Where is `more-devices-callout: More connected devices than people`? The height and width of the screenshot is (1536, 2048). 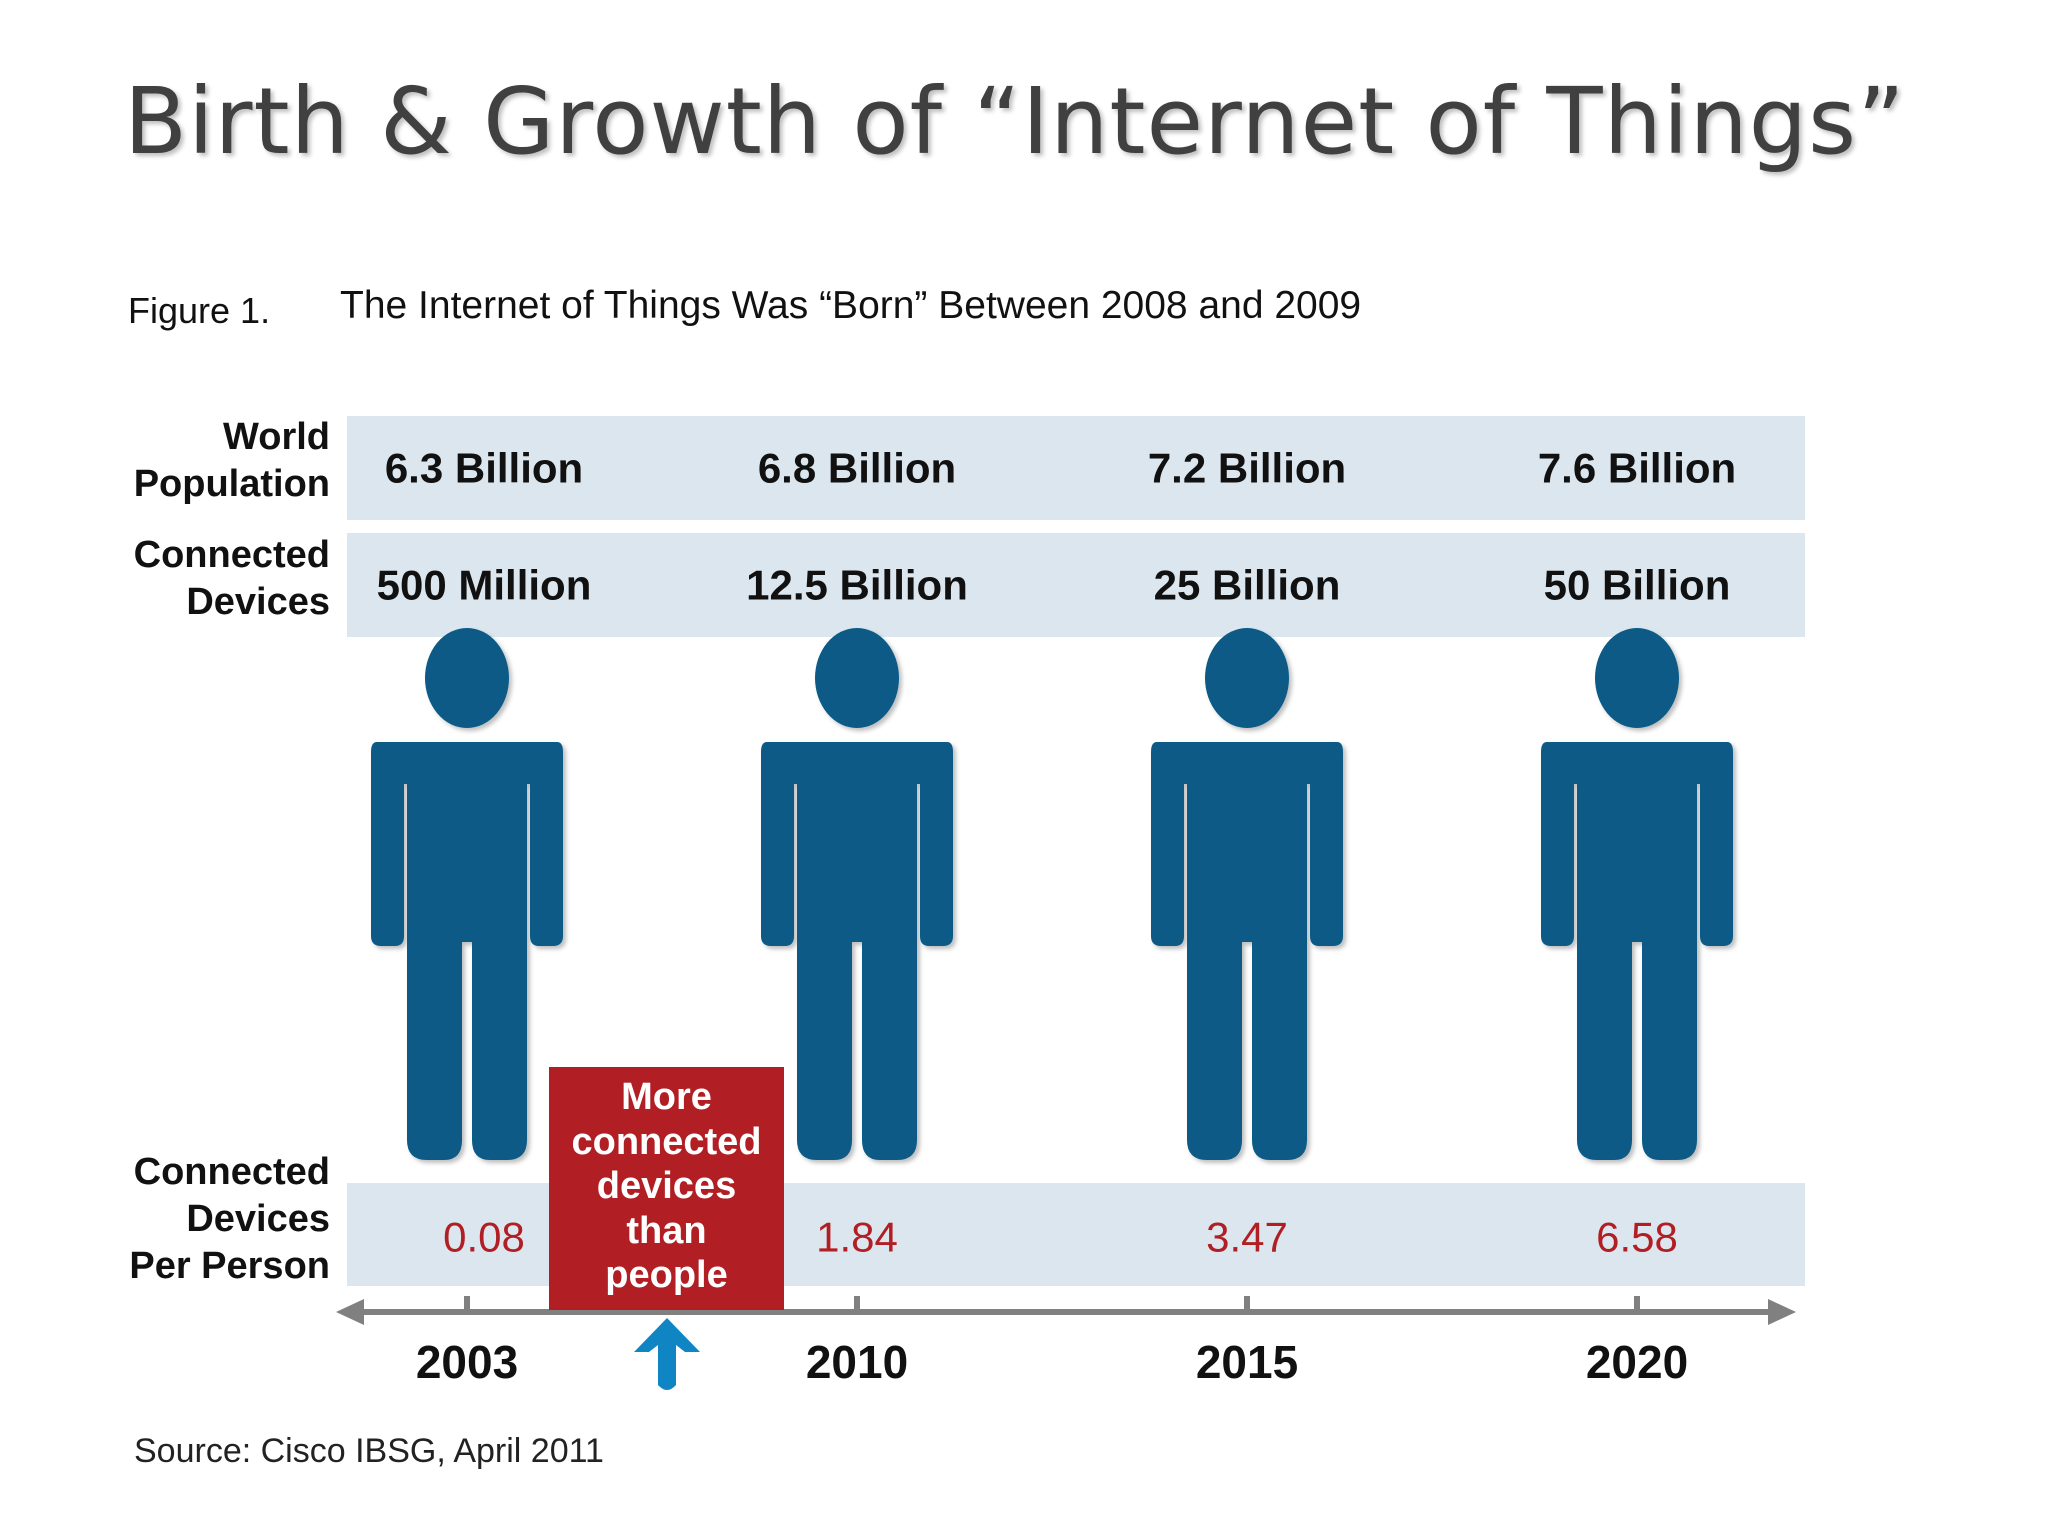
more-devices-callout: More connected devices than people is located at coordinates (666, 1188).